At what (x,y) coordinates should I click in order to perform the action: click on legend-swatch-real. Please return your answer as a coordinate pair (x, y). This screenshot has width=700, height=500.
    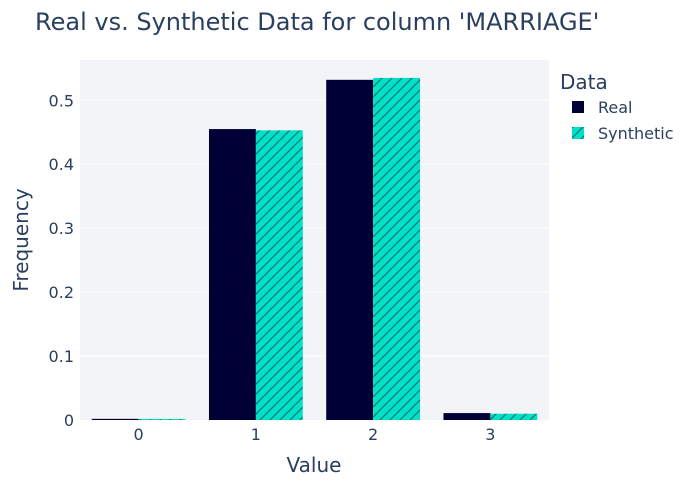
    Looking at the image, I should click on (578, 107).